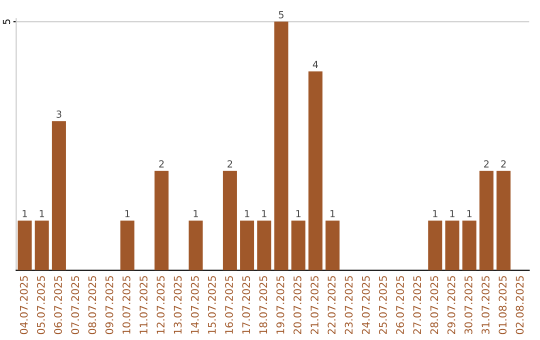 This screenshot has width=540, height=340. I want to click on x-tick-label: 17.07.2025, so click(246, 305).